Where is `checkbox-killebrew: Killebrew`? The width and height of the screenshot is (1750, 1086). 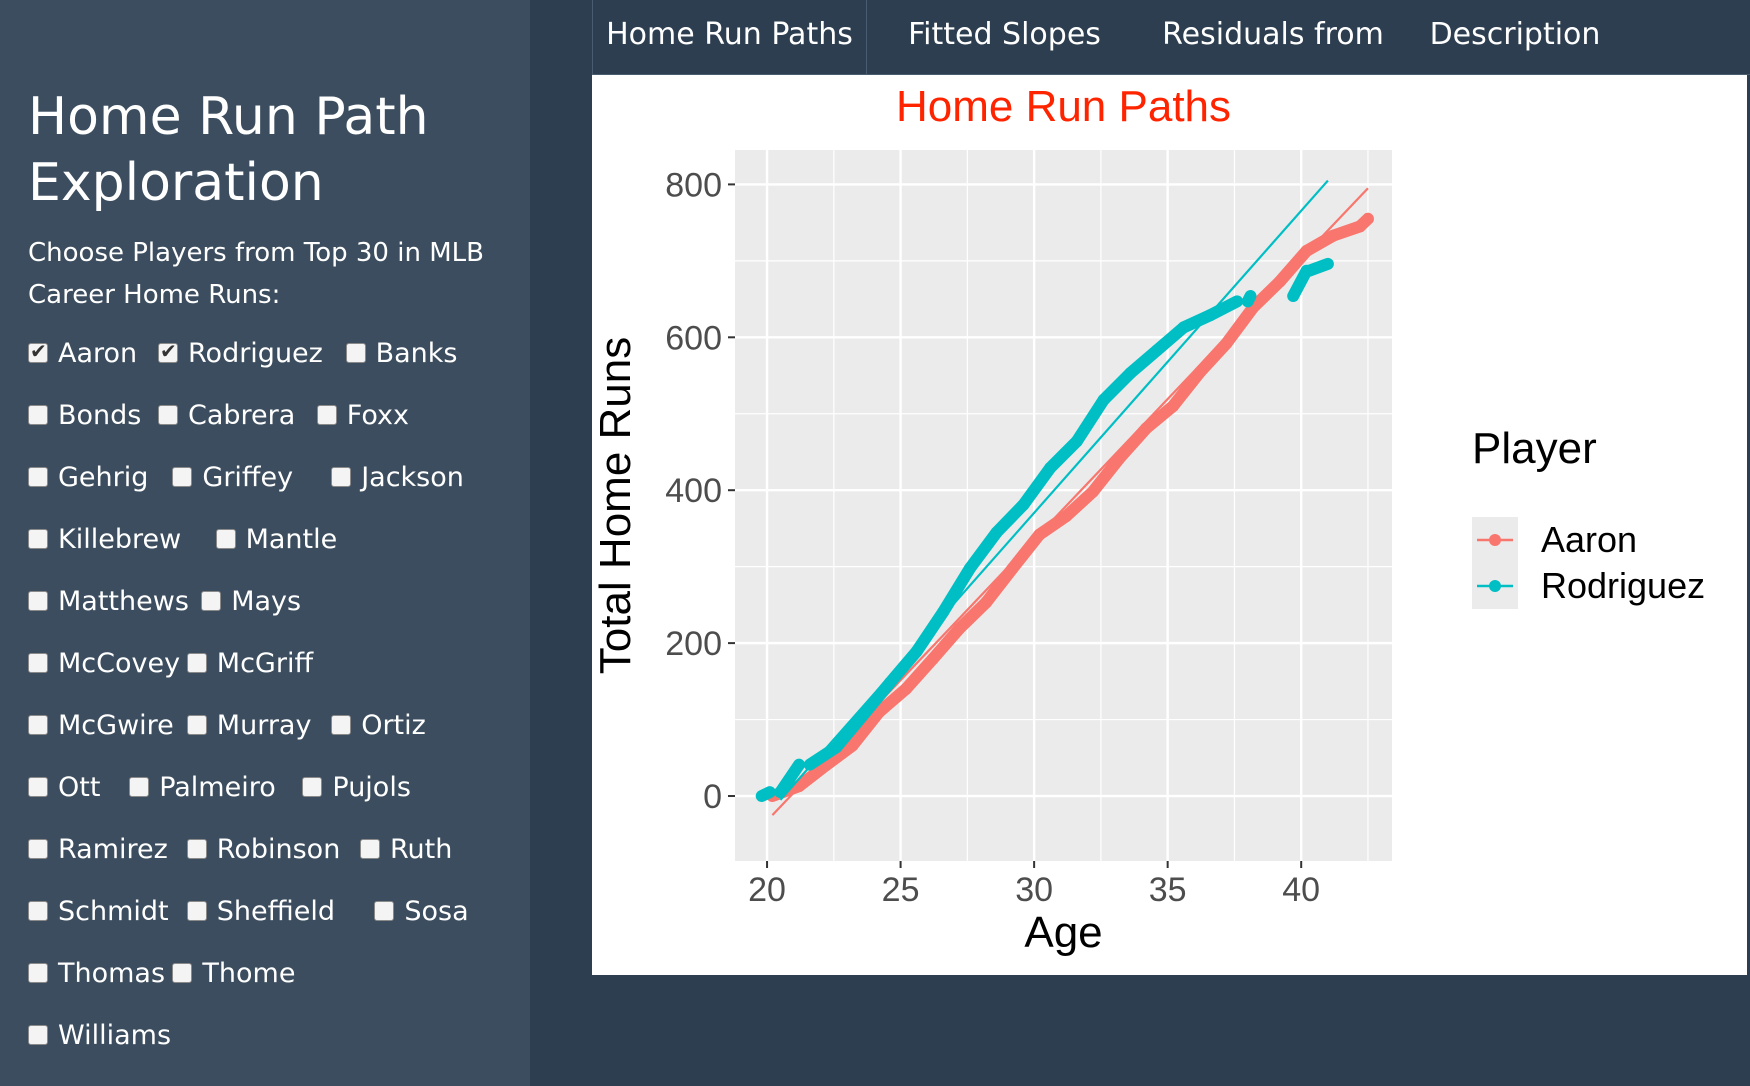
checkbox-killebrew: Killebrew is located at coordinates (104, 539).